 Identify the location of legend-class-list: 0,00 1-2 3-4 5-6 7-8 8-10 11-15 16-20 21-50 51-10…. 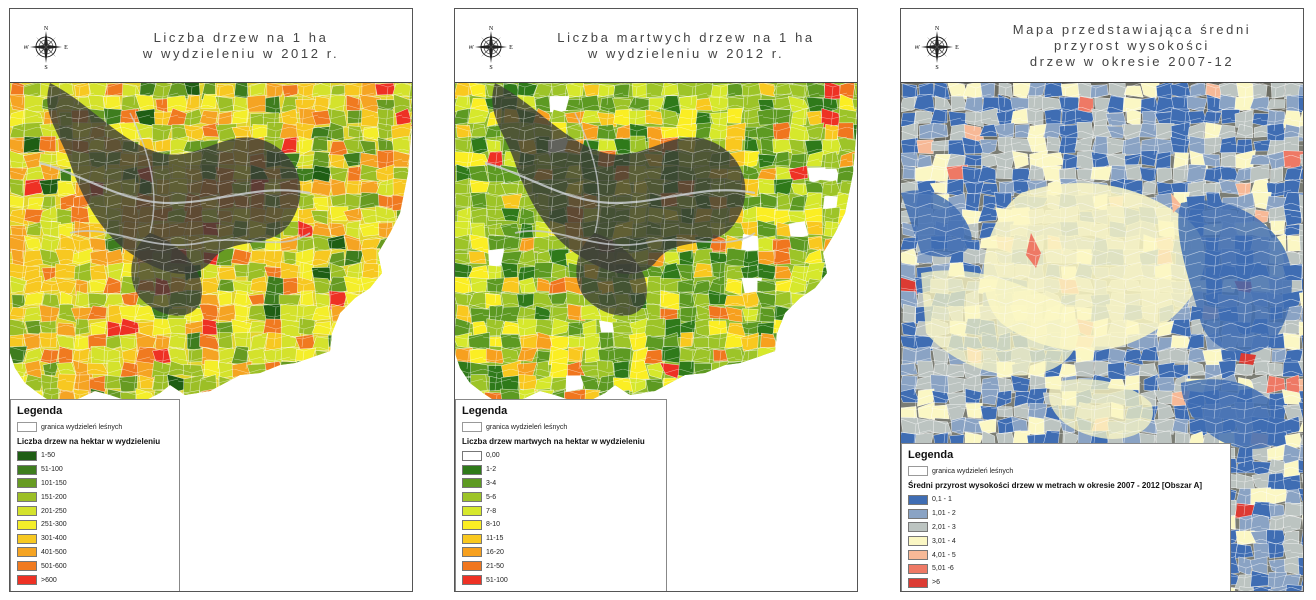
(561, 518).